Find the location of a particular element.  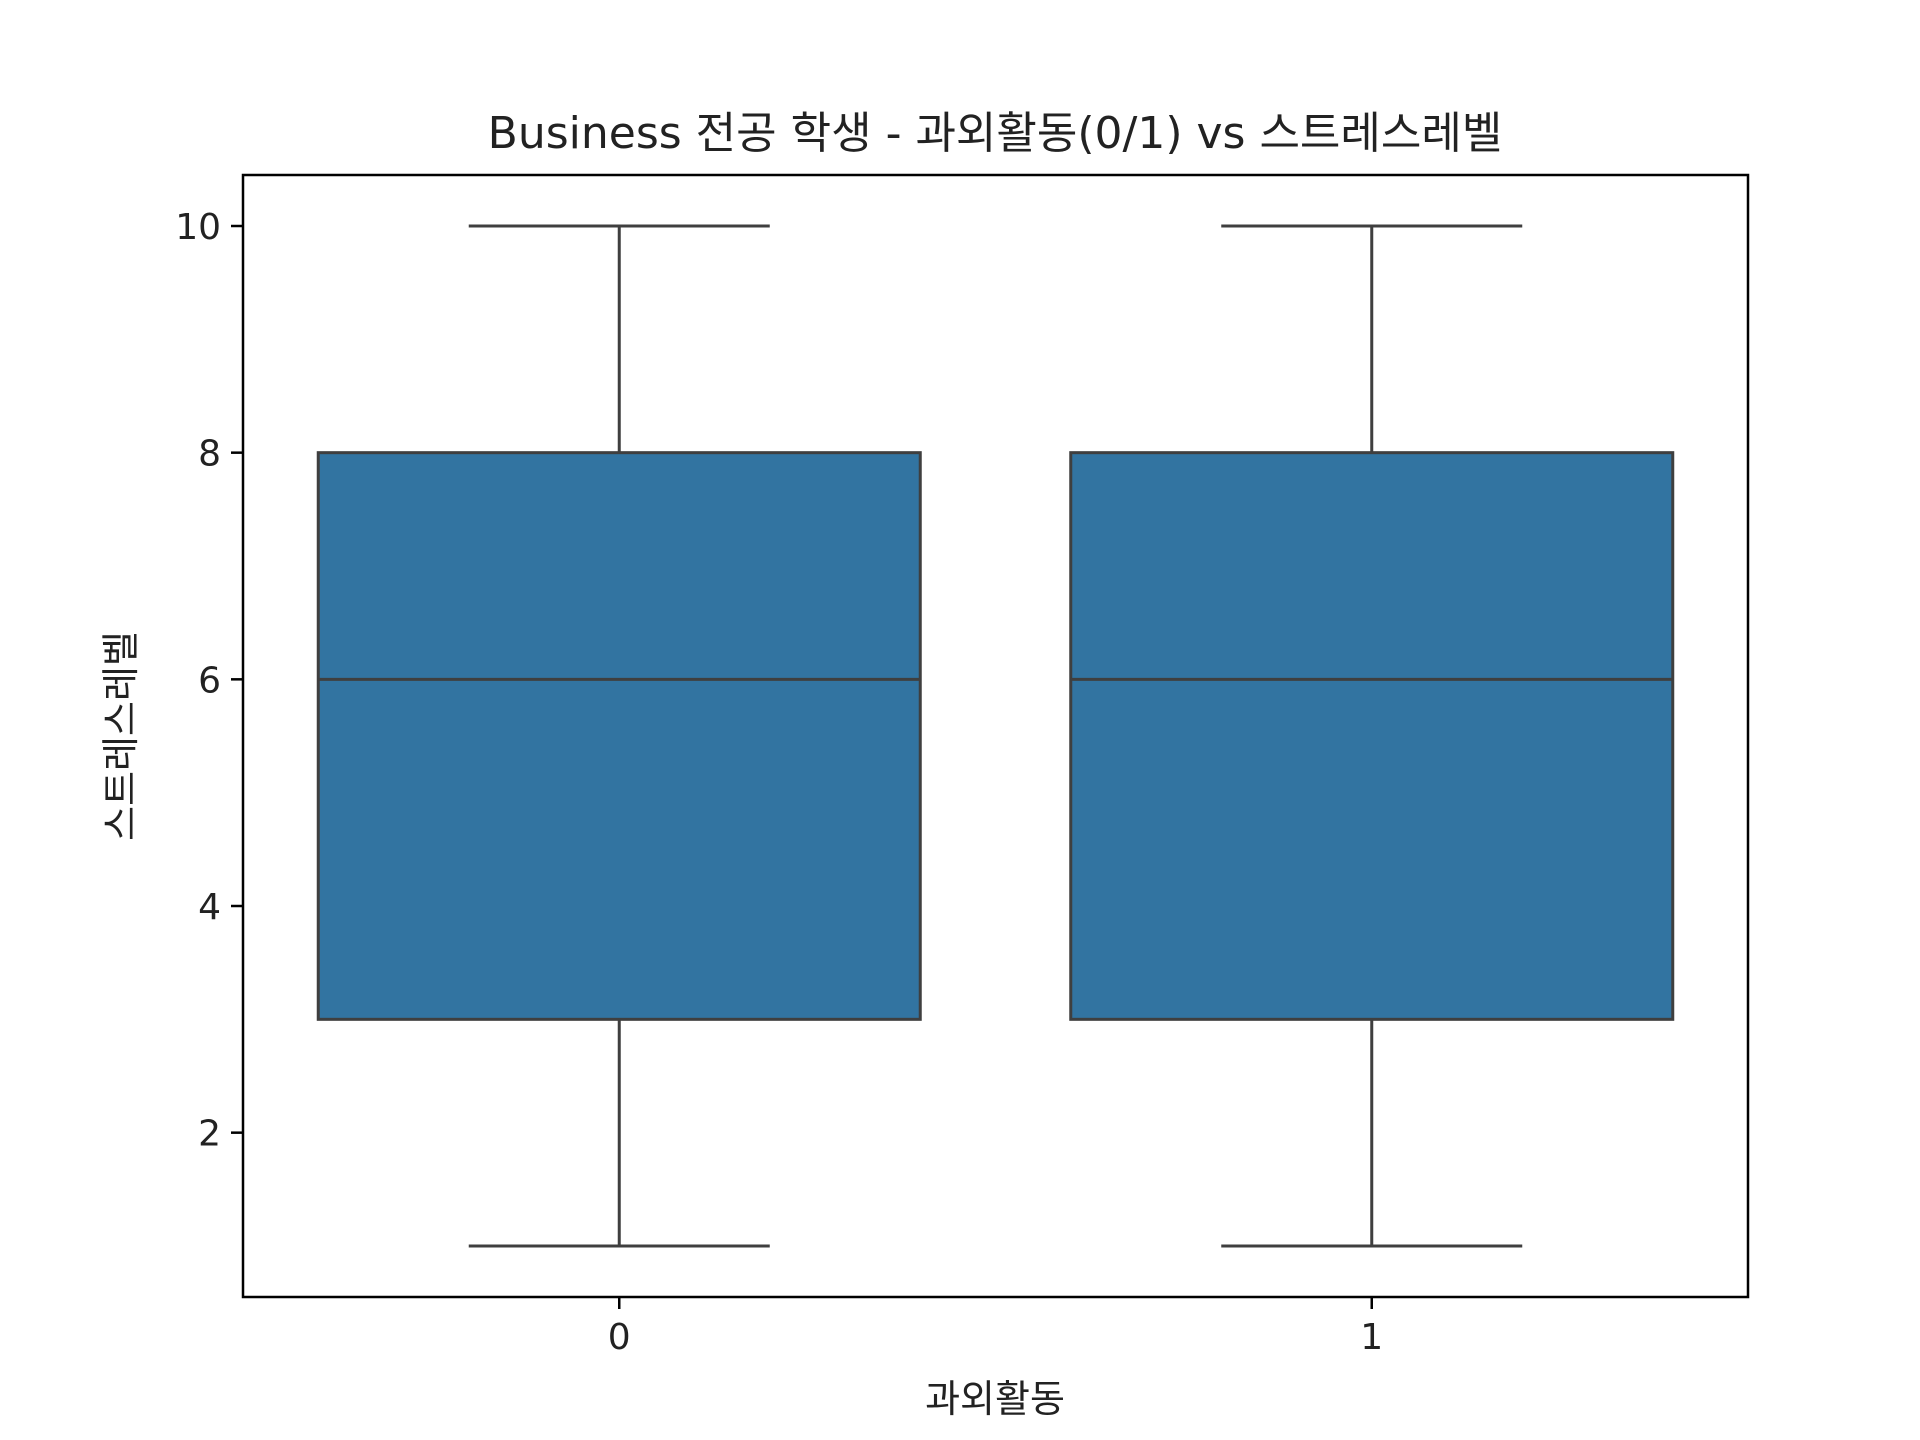

y-tick-label: 8 is located at coordinates (209, 454).